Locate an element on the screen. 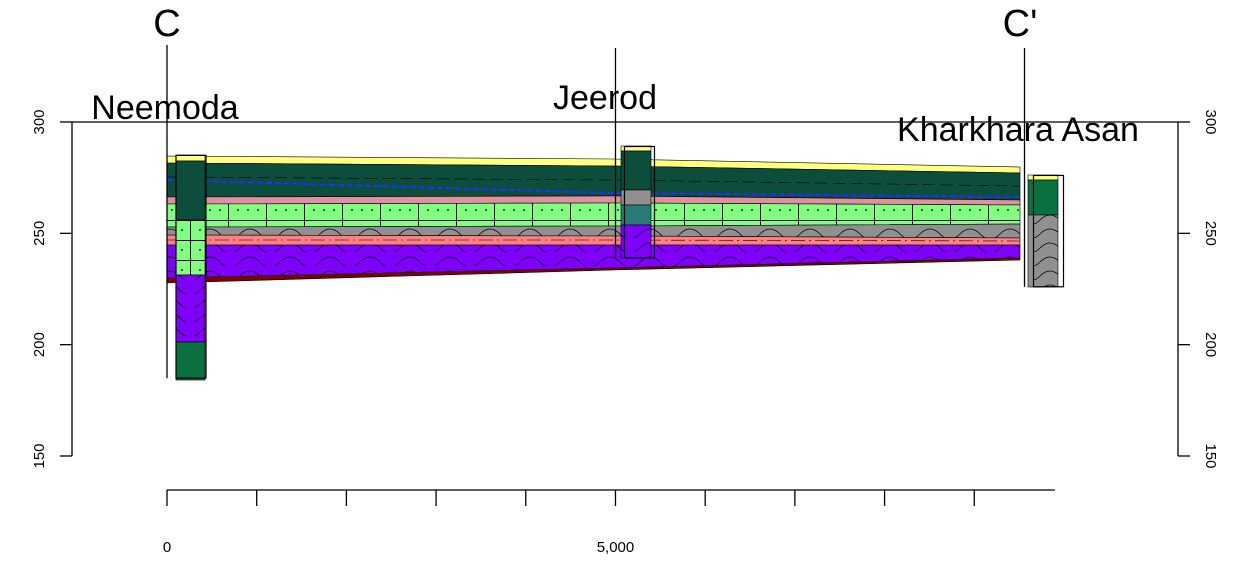 This screenshot has width=1243, height=561. section-label: C' is located at coordinates (1020, 24).